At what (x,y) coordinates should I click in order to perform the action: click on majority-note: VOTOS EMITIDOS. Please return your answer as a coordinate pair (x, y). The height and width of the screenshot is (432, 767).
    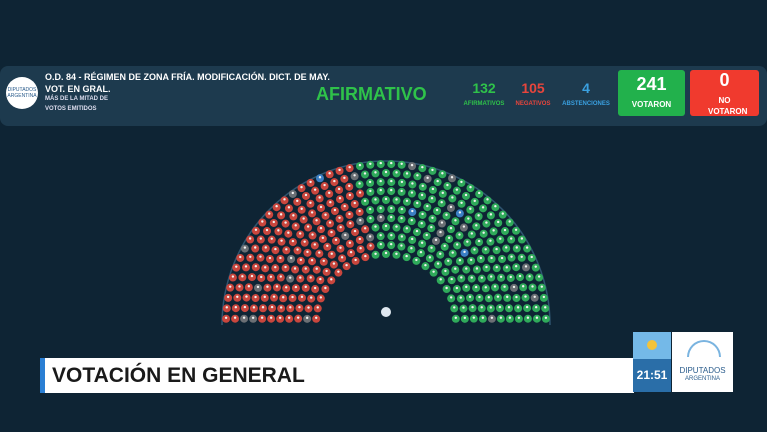
    Looking at the image, I should click on (71, 109).